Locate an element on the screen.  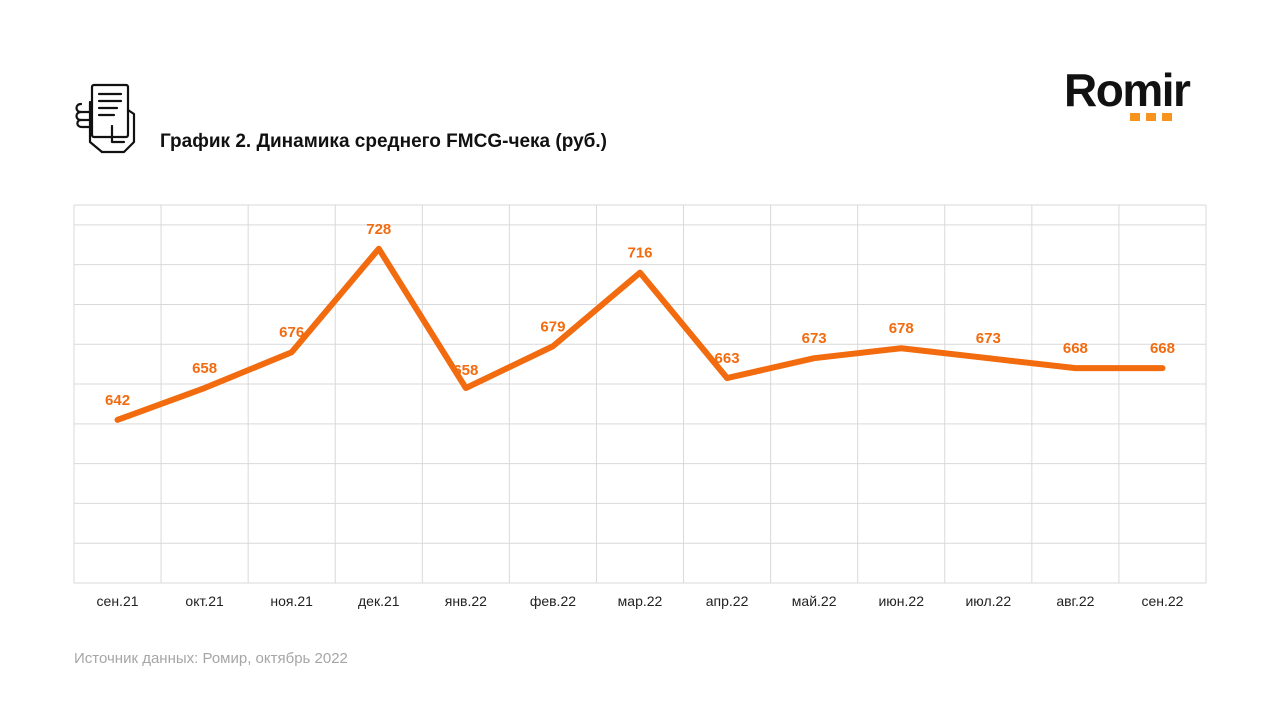
x-tick-label: ноя.21 is located at coordinates (291, 601).